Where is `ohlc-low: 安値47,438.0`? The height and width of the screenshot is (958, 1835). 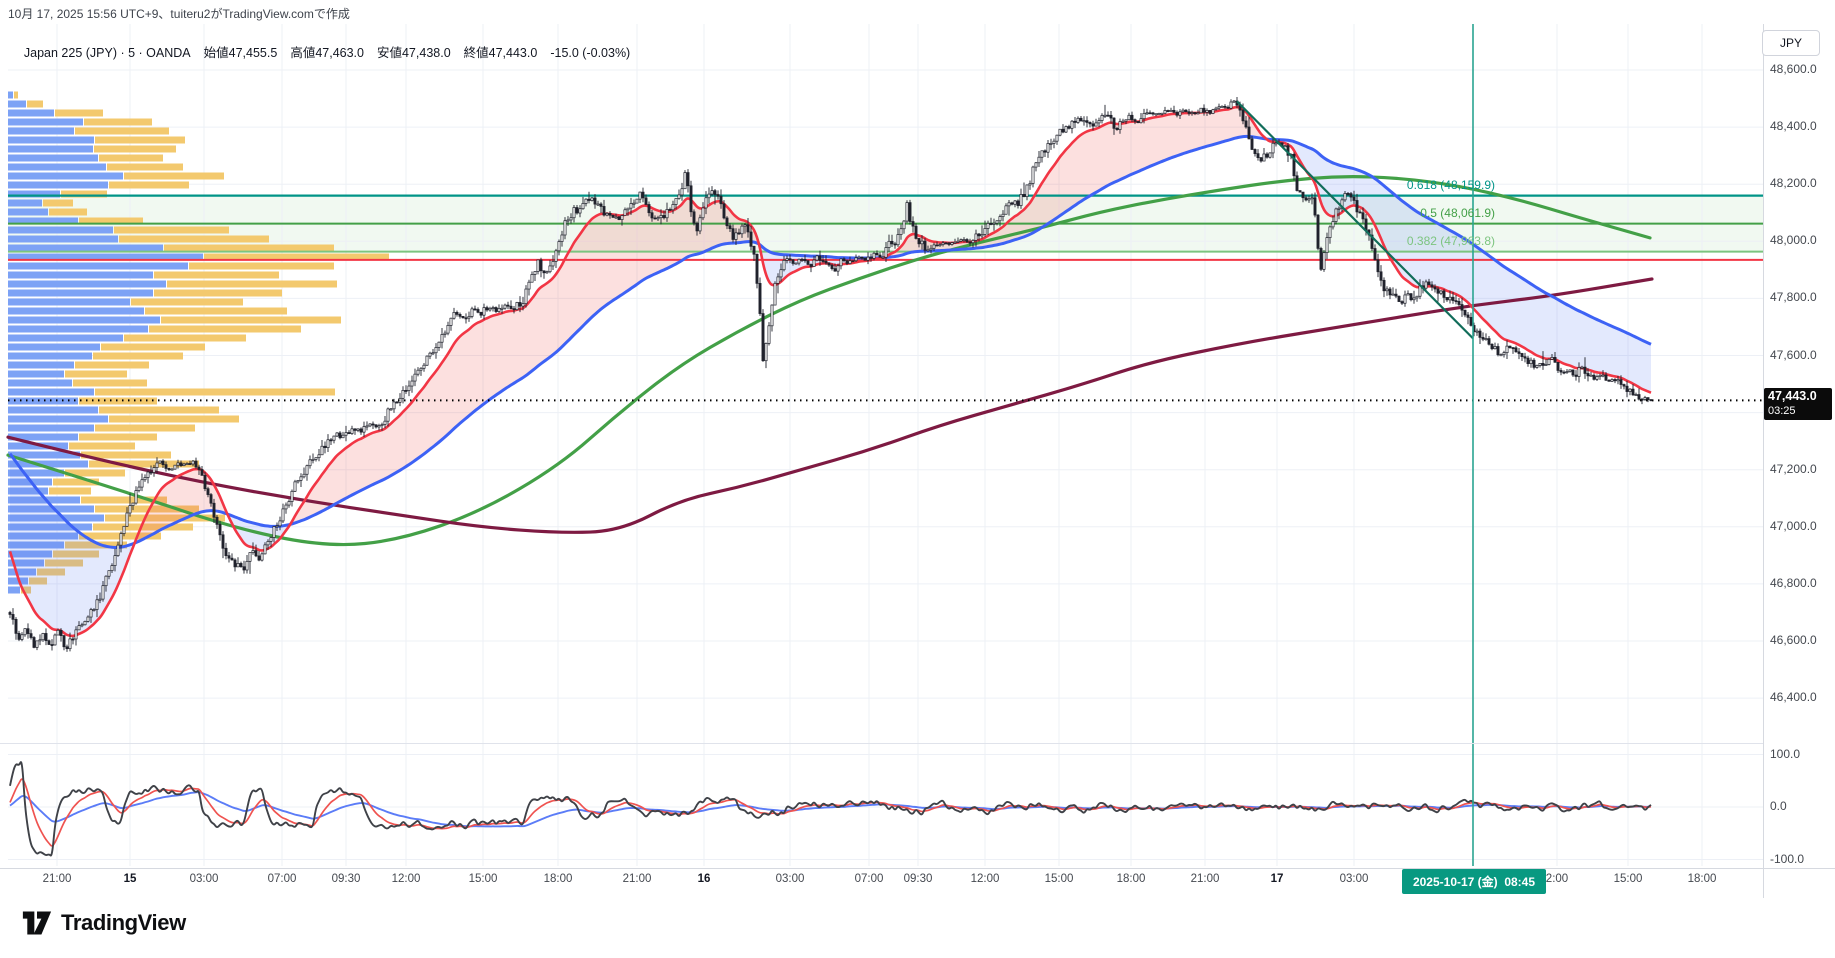 ohlc-low: 安値47,438.0 is located at coordinates (413, 53).